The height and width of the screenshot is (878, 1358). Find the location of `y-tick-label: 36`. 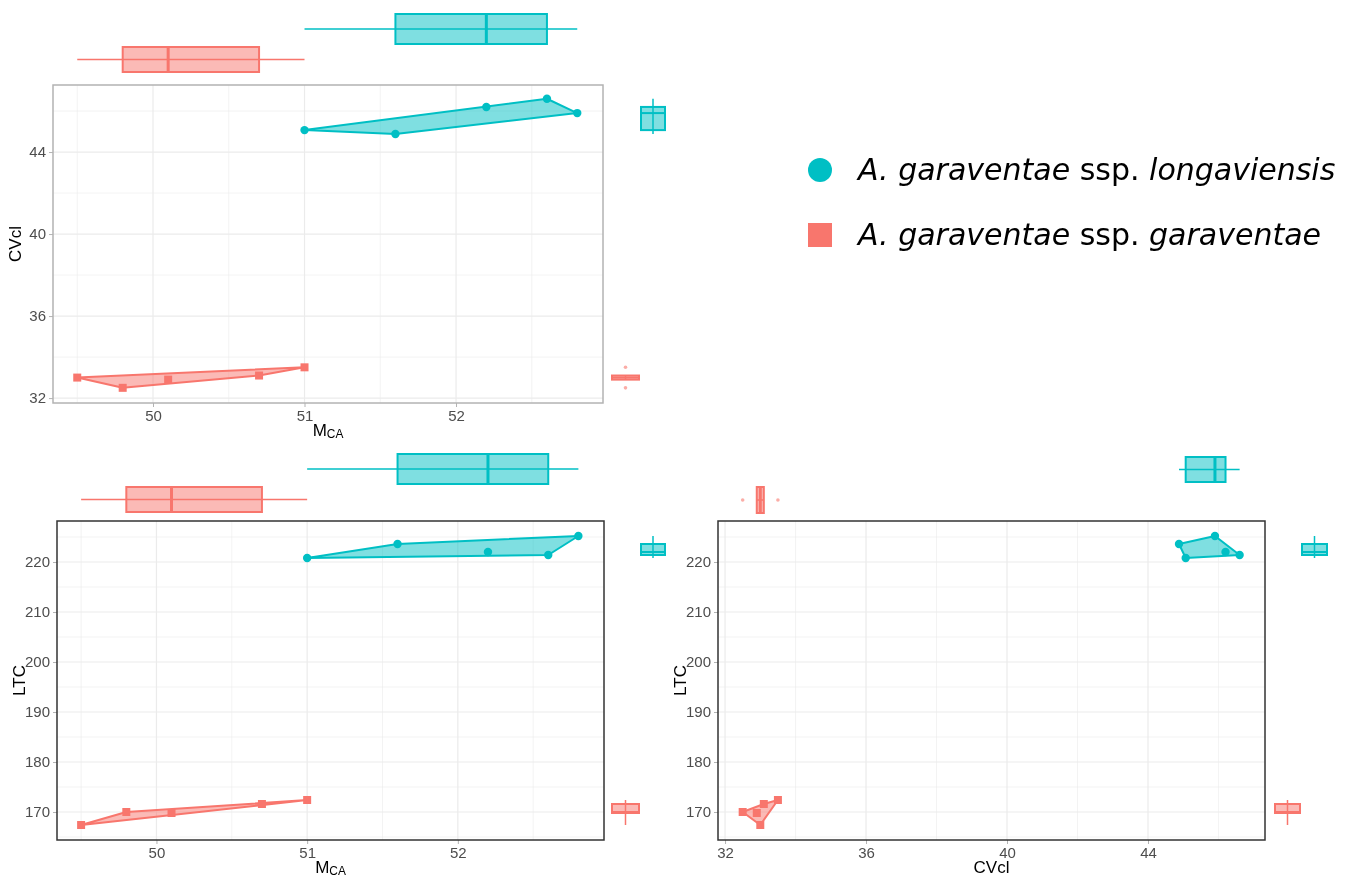

y-tick-label: 36 is located at coordinates (37, 316).